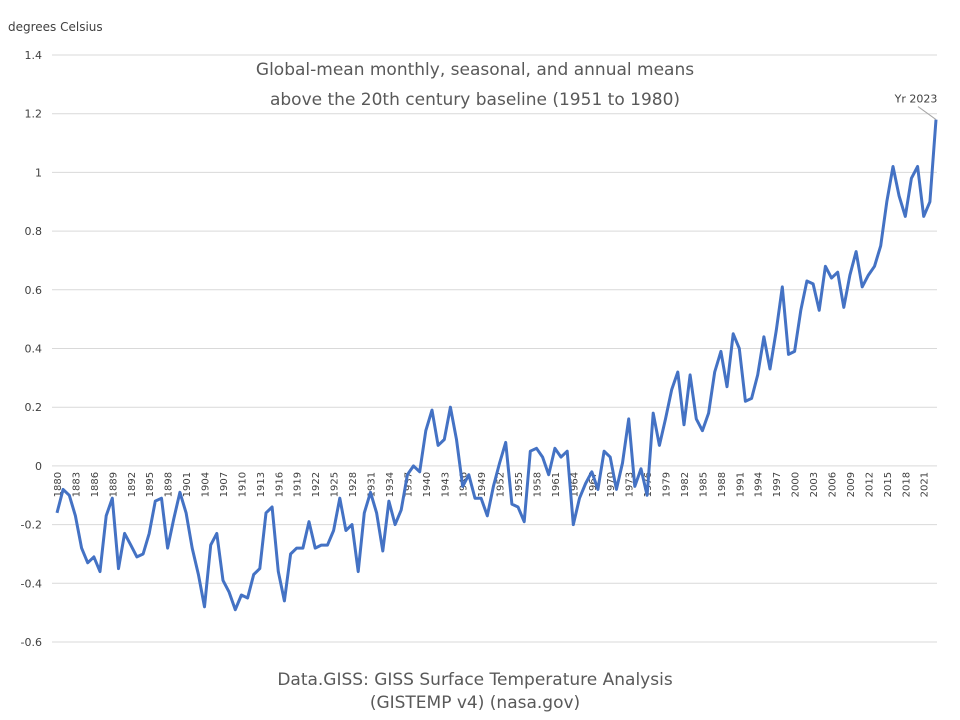 This screenshot has width=960, height=720. What do you see at coordinates (113, 484) in the screenshot?
I see `x-tick-label: 1889` at bounding box center [113, 484].